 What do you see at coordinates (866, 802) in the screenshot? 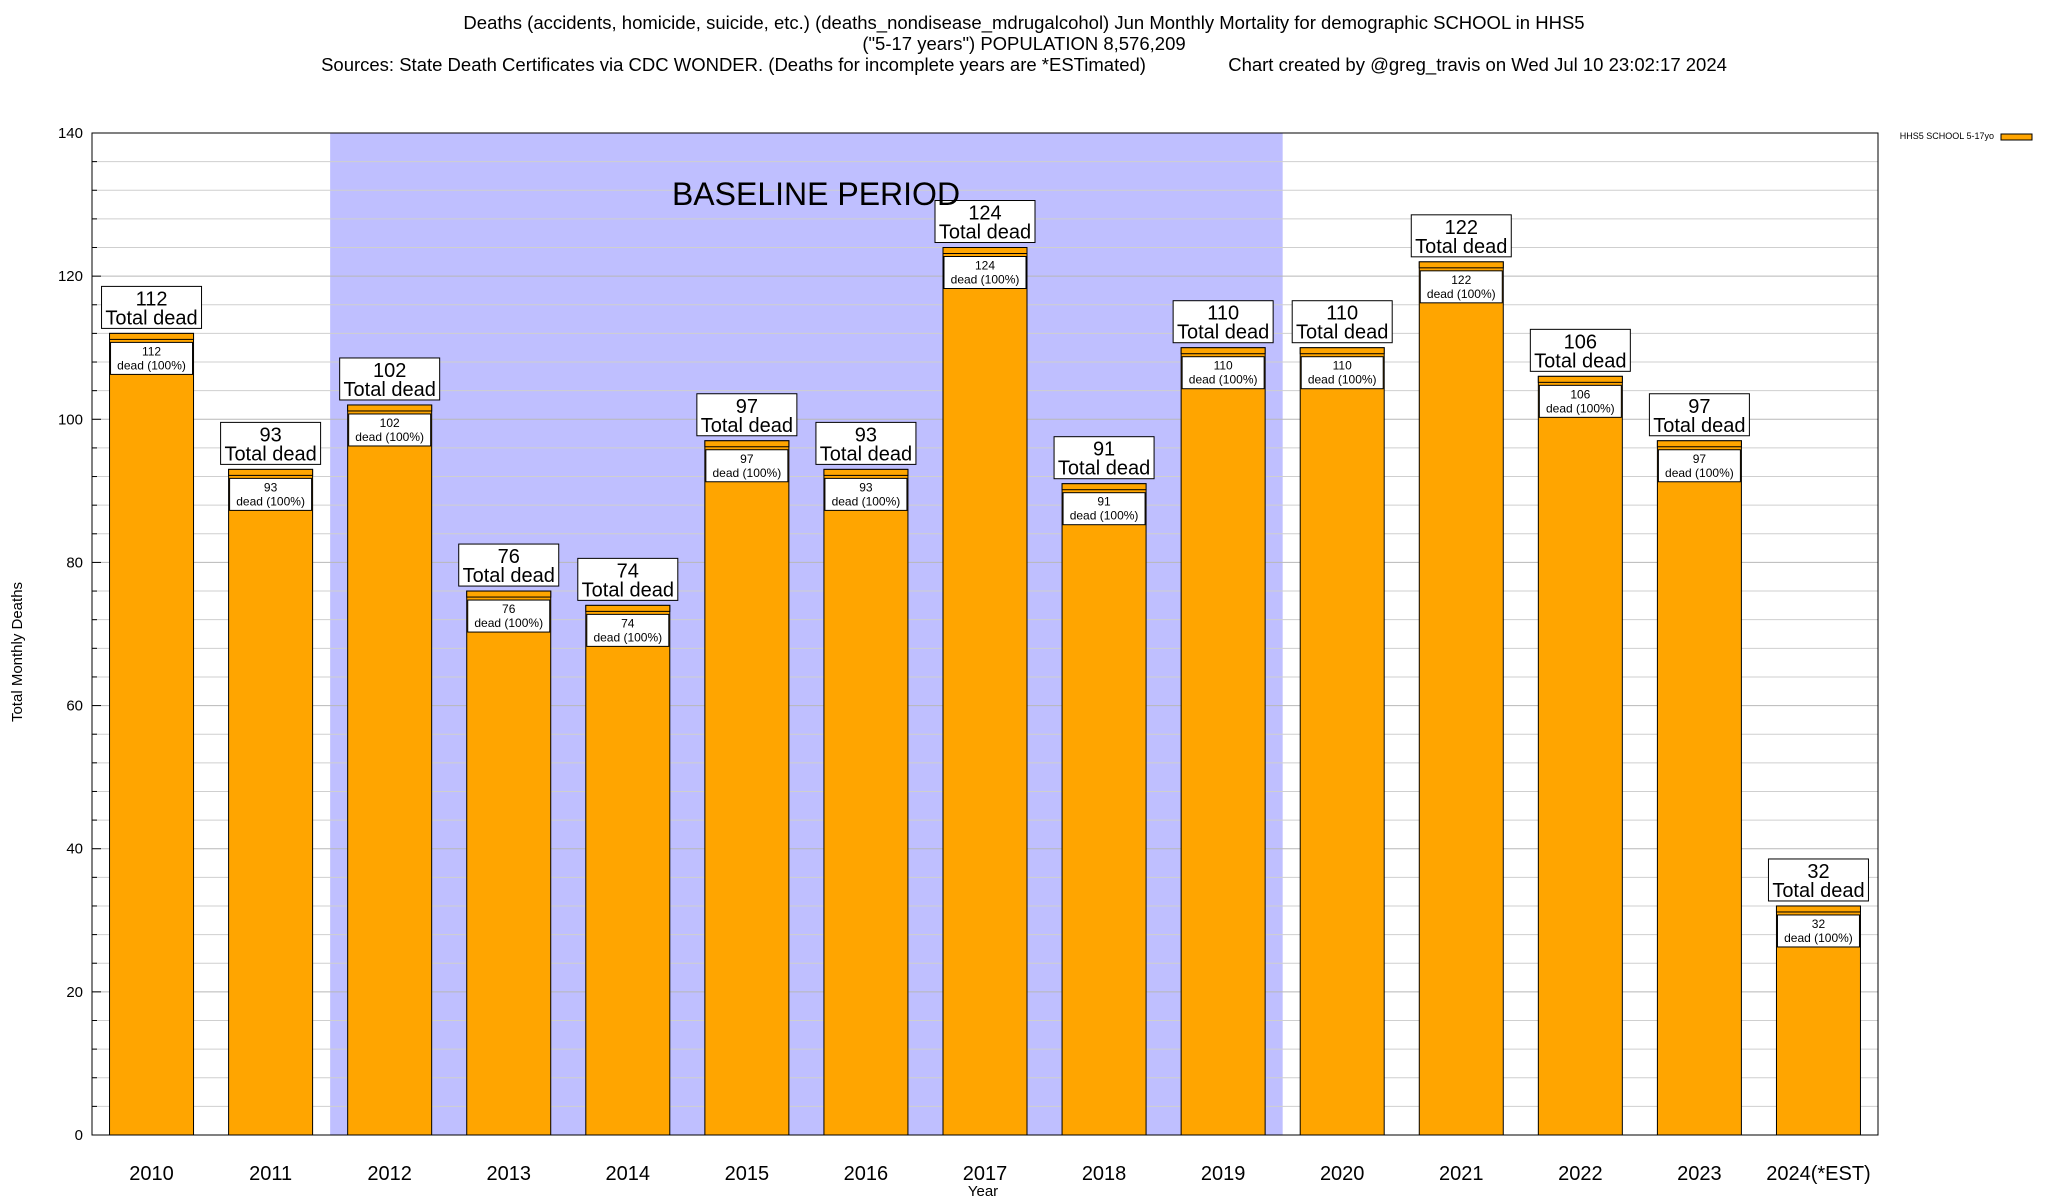
I see `bar-2016` at bounding box center [866, 802].